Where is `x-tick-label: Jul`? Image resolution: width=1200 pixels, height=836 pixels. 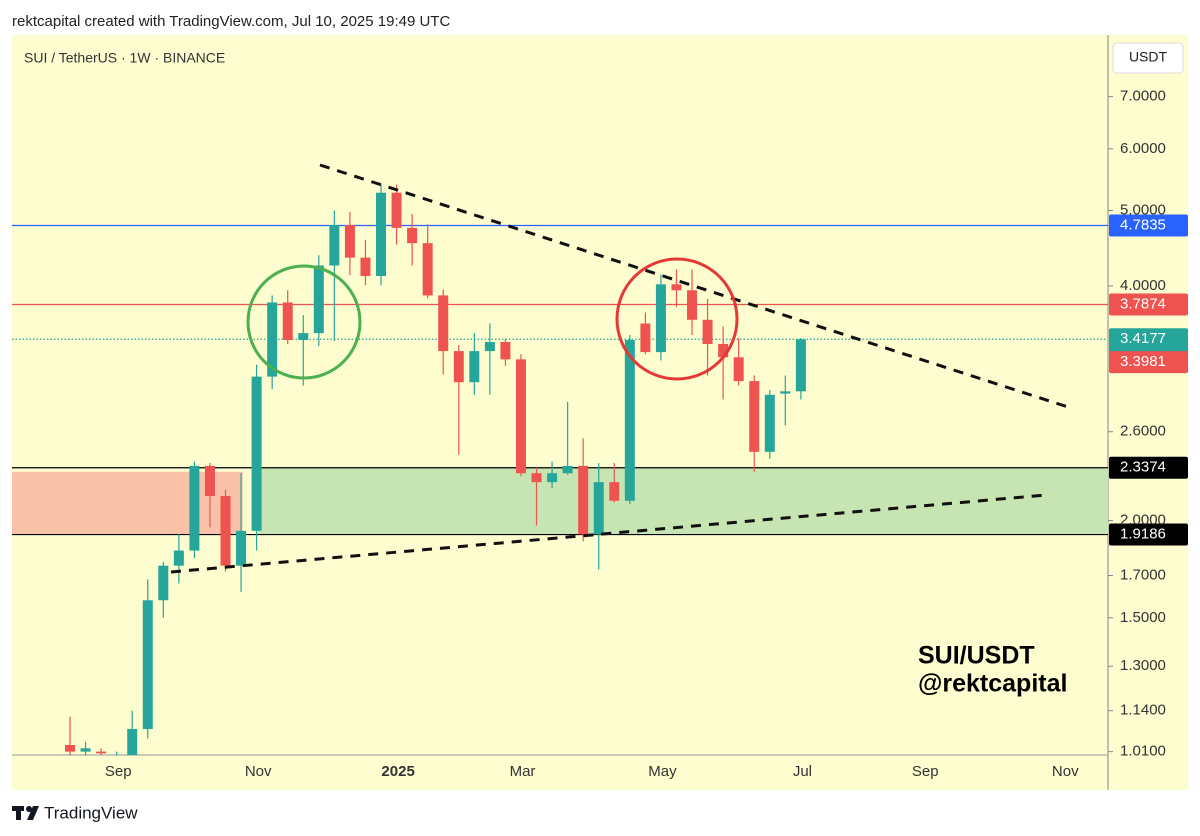
x-tick-label: Jul is located at coordinates (802, 771).